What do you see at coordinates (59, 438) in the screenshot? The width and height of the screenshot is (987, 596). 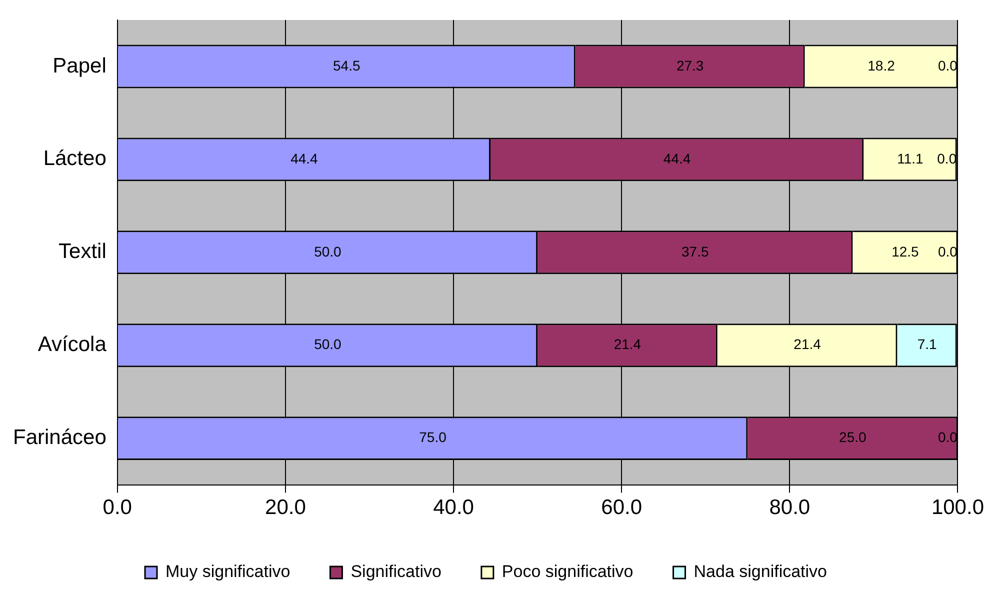 I see `y-tick-label: Farináceo` at bounding box center [59, 438].